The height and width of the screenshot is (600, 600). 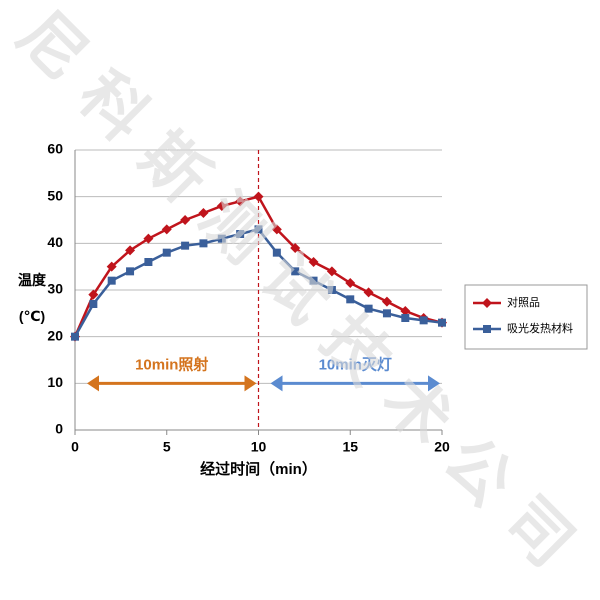 I want to click on y-tick-label: 0, so click(x=59, y=429).